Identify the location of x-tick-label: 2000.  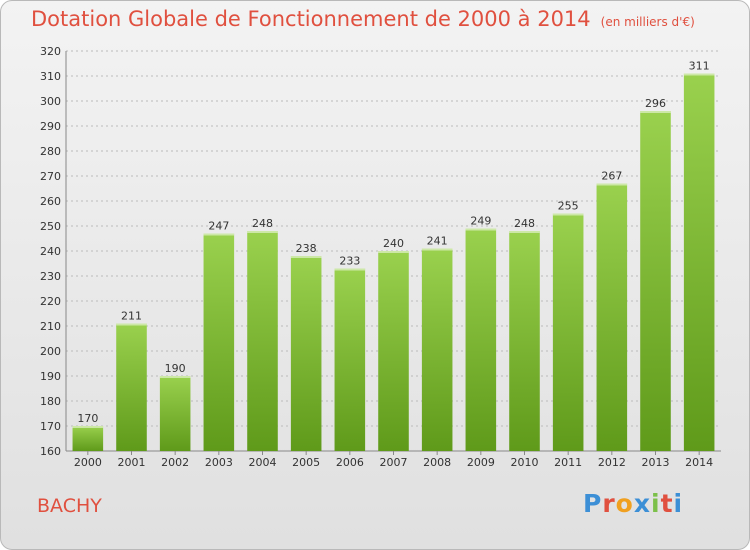
(88, 462).